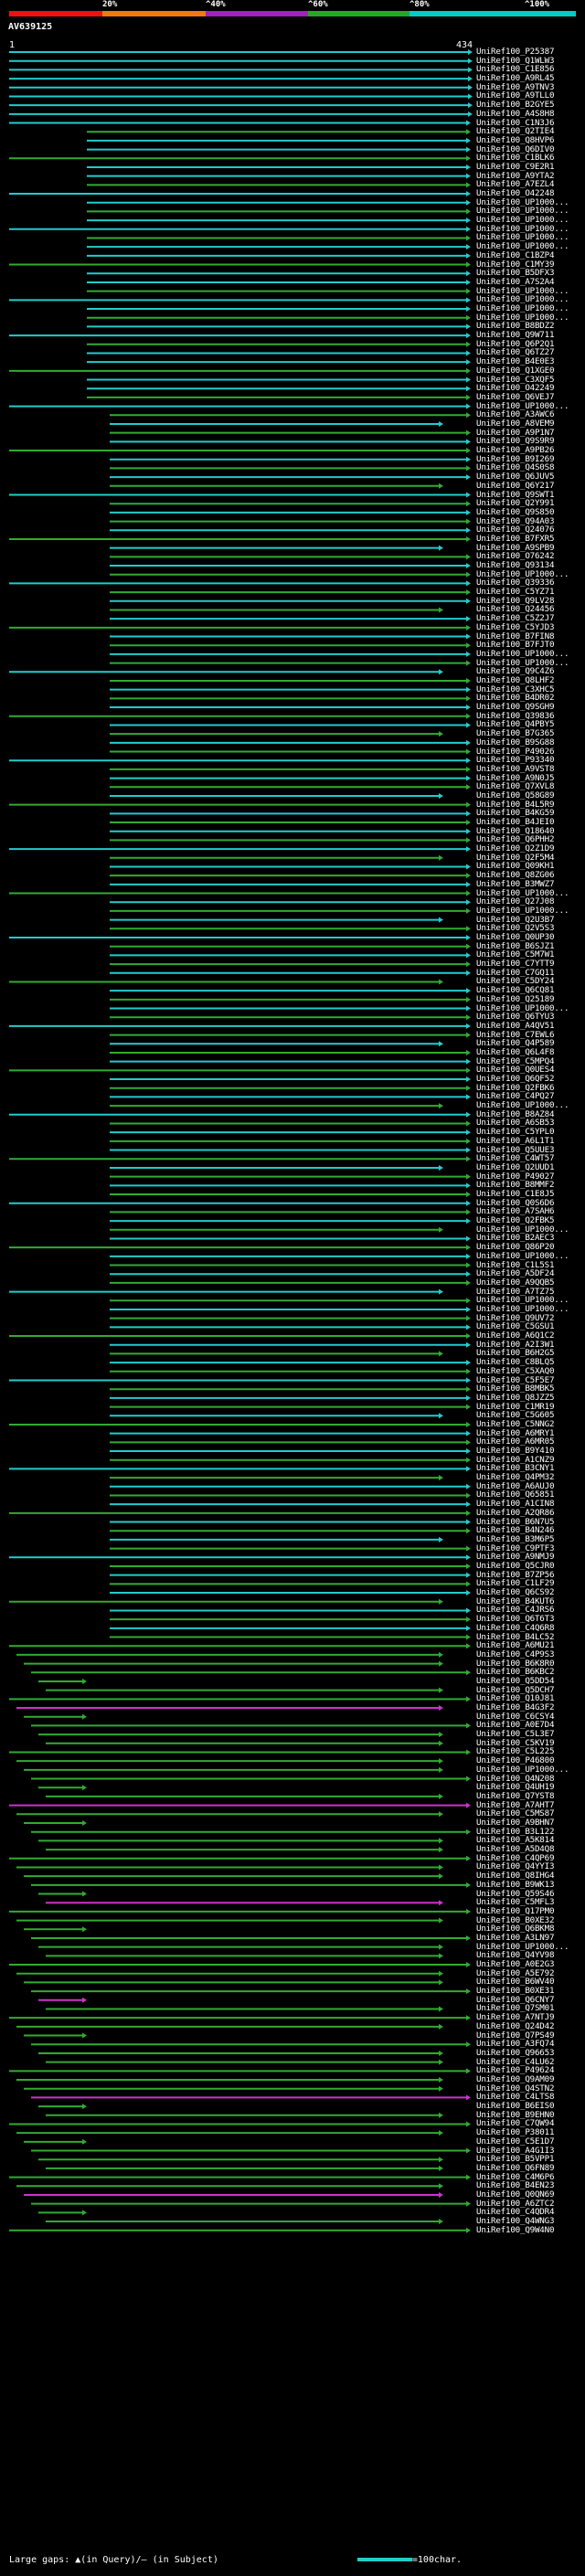 The height and width of the screenshot is (2576, 585). Describe the element at coordinates (515, 1043) in the screenshot. I see `hit-label: UniRef100_Q4P589` at that location.